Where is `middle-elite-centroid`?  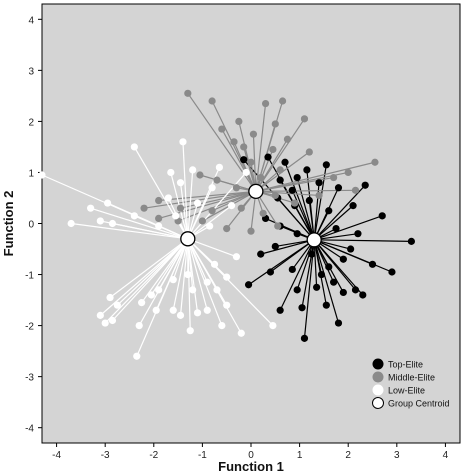
middle-elite-centroid is located at coordinates (256, 191).